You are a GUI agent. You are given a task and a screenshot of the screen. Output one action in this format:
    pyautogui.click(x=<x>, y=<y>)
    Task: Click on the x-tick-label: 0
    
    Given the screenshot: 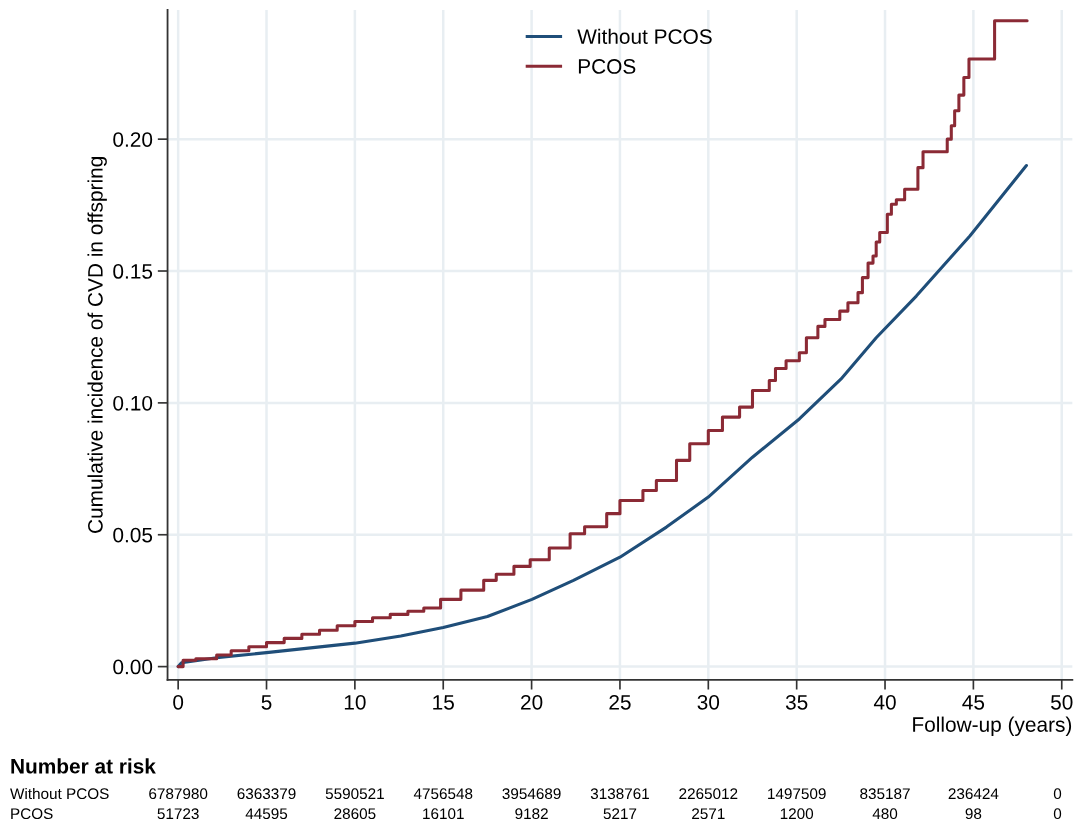 What is the action you would take?
    pyautogui.click(x=178, y=702)
    